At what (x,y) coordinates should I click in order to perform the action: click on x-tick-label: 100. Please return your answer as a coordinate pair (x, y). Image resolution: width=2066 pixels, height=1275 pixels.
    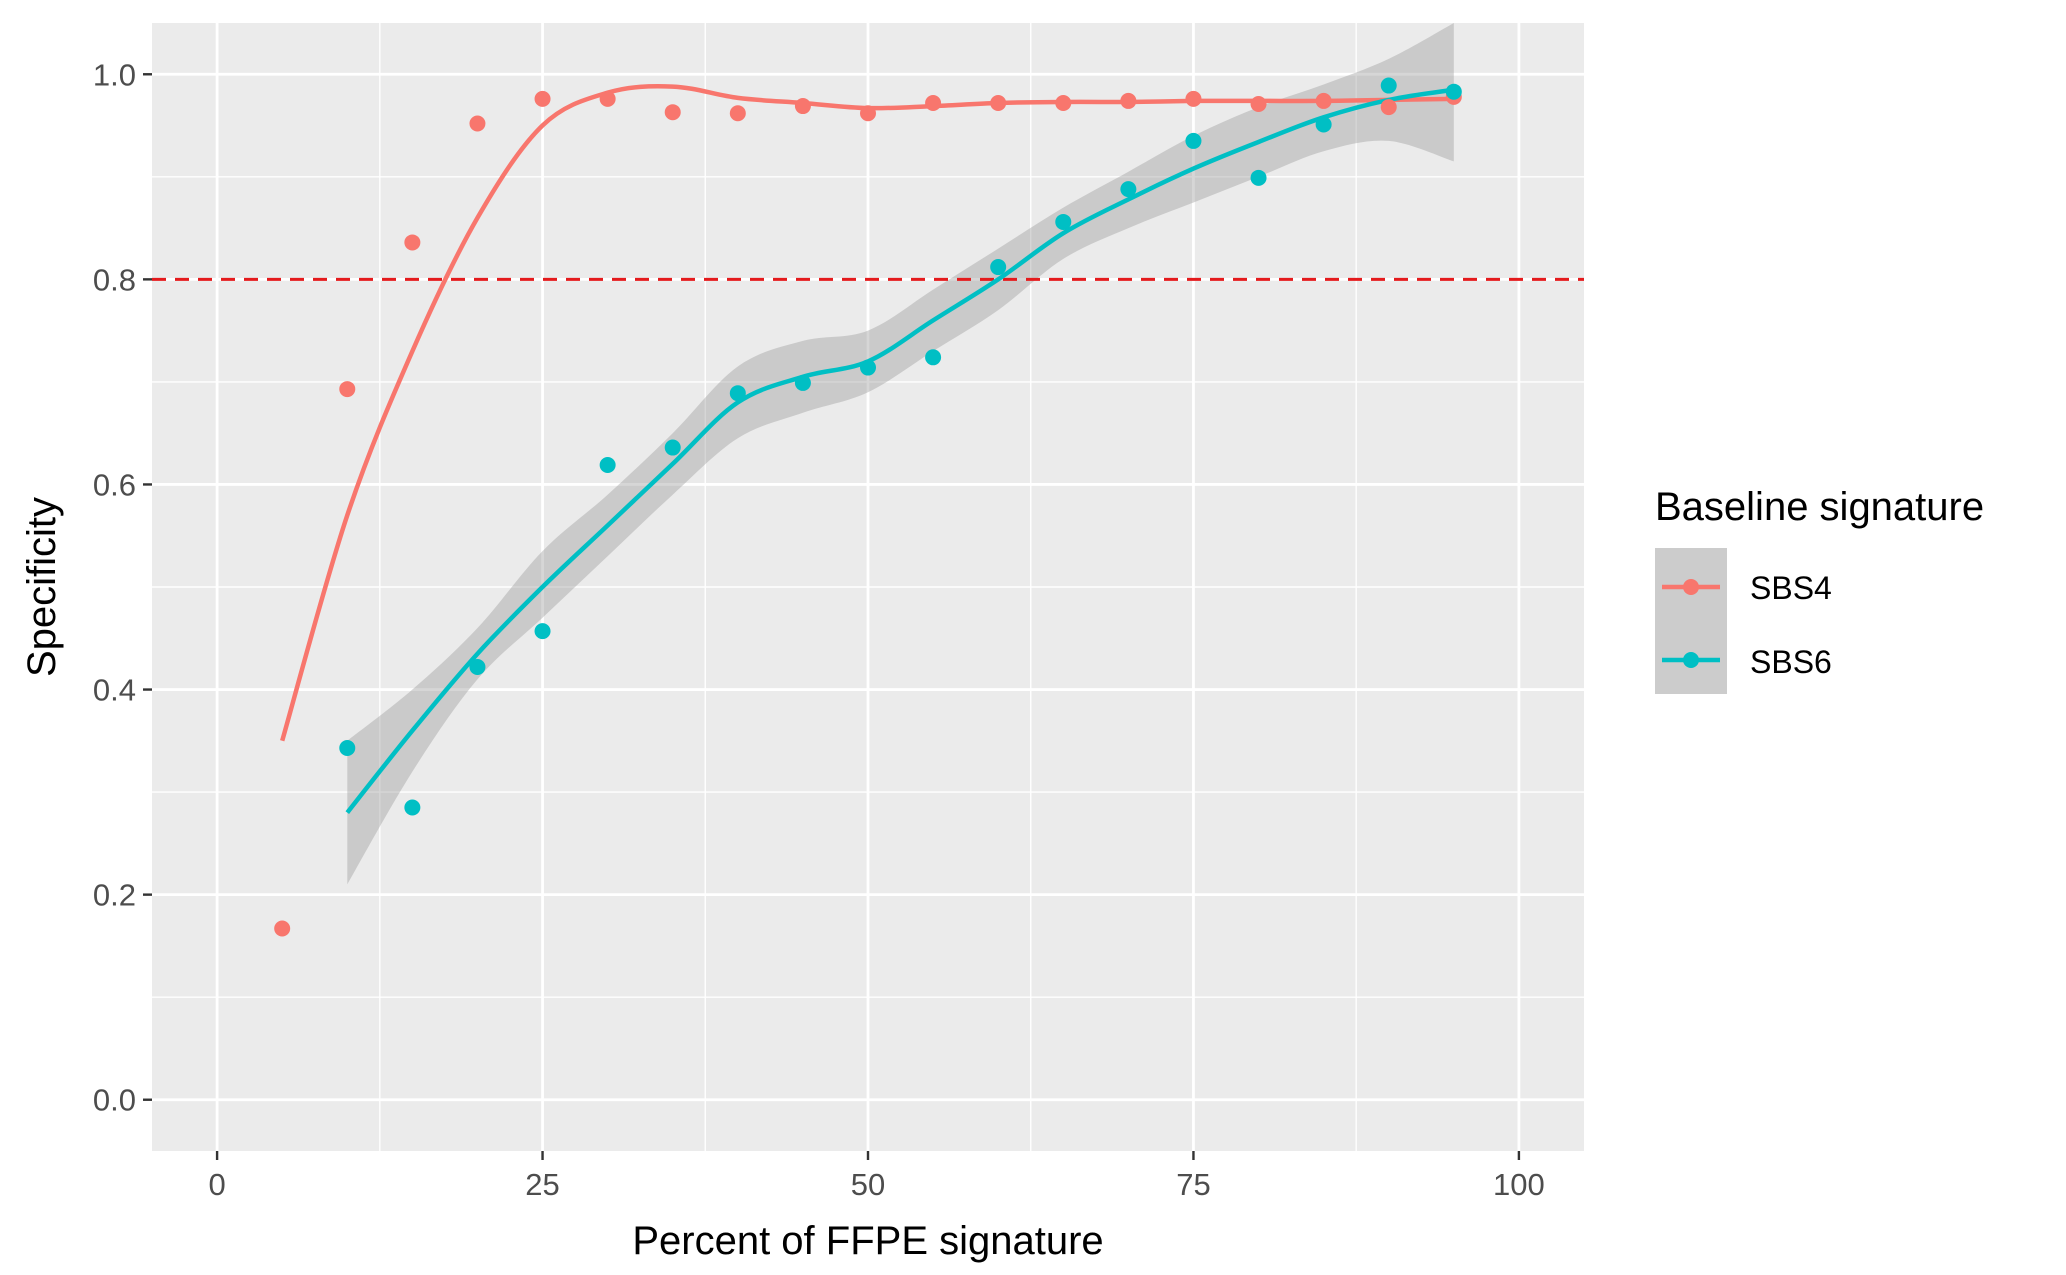
    Looking at the image, I should click on (1519, 1184).